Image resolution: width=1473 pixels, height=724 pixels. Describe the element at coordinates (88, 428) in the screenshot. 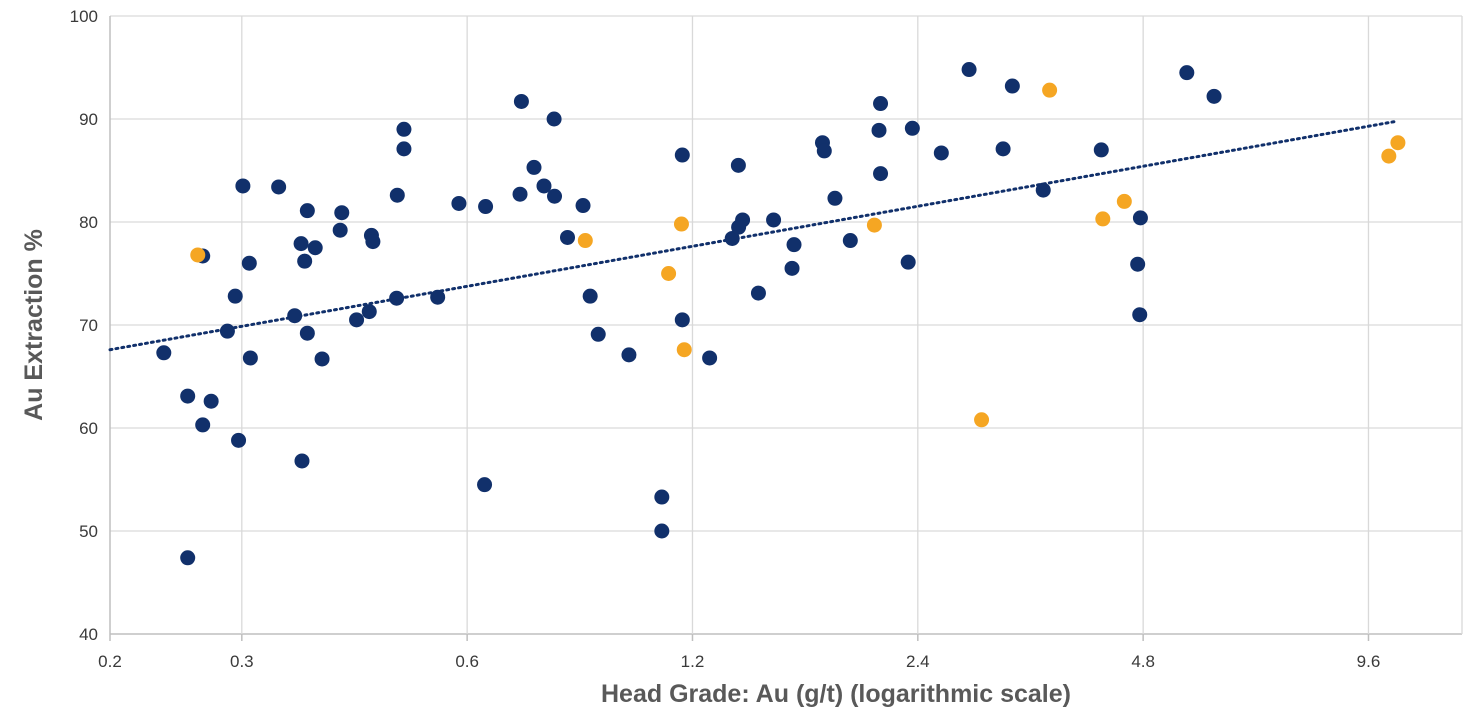

I see `y-tick-label: 60` at that location.